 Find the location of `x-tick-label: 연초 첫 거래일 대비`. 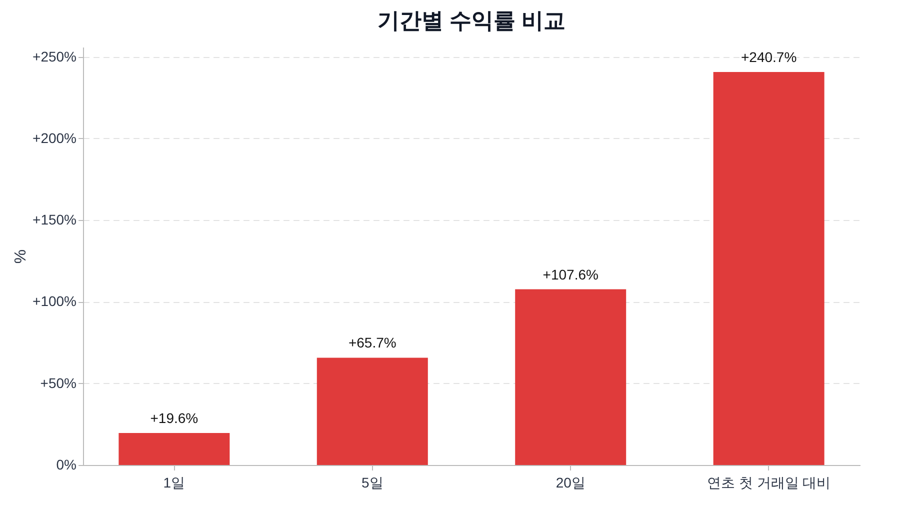

x-tick-label: 연초 첫 거래일 대비 is located at coordinates (768, 482).